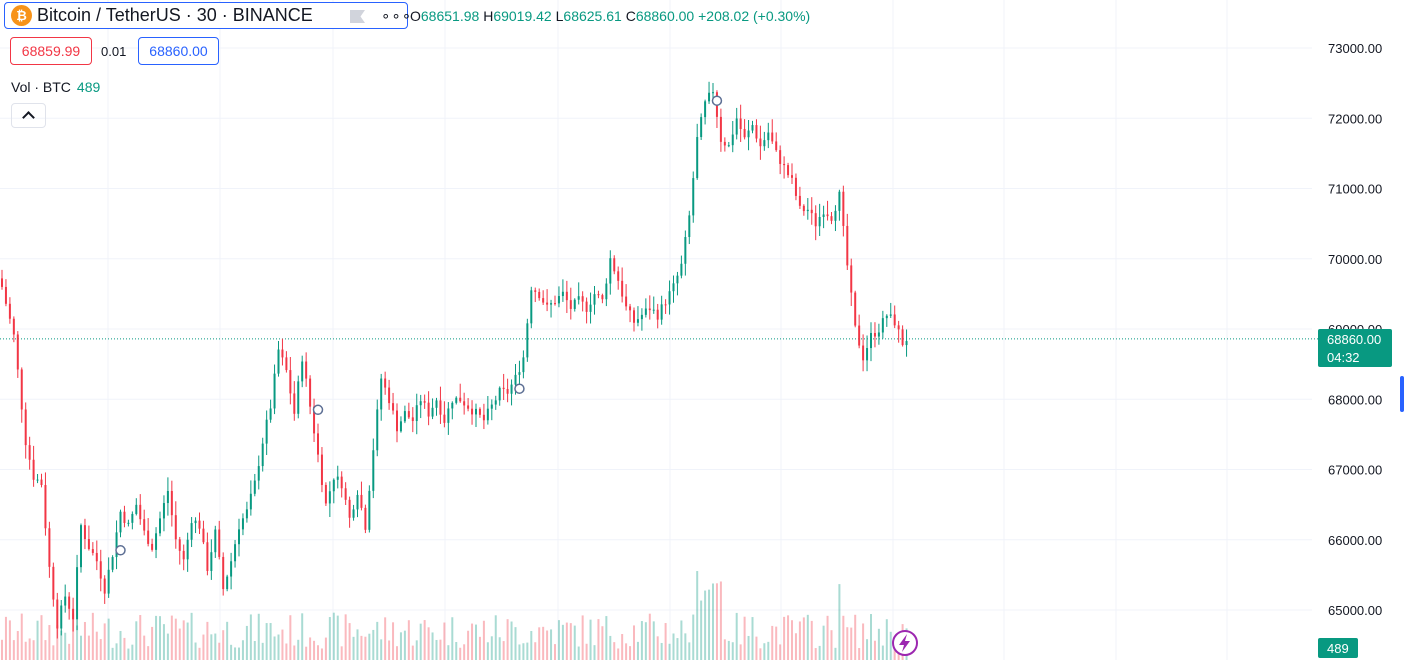  I want to click on symbol-title: Bitcoin / TetherUS · 30 · BINANCE, so click(175, 15).